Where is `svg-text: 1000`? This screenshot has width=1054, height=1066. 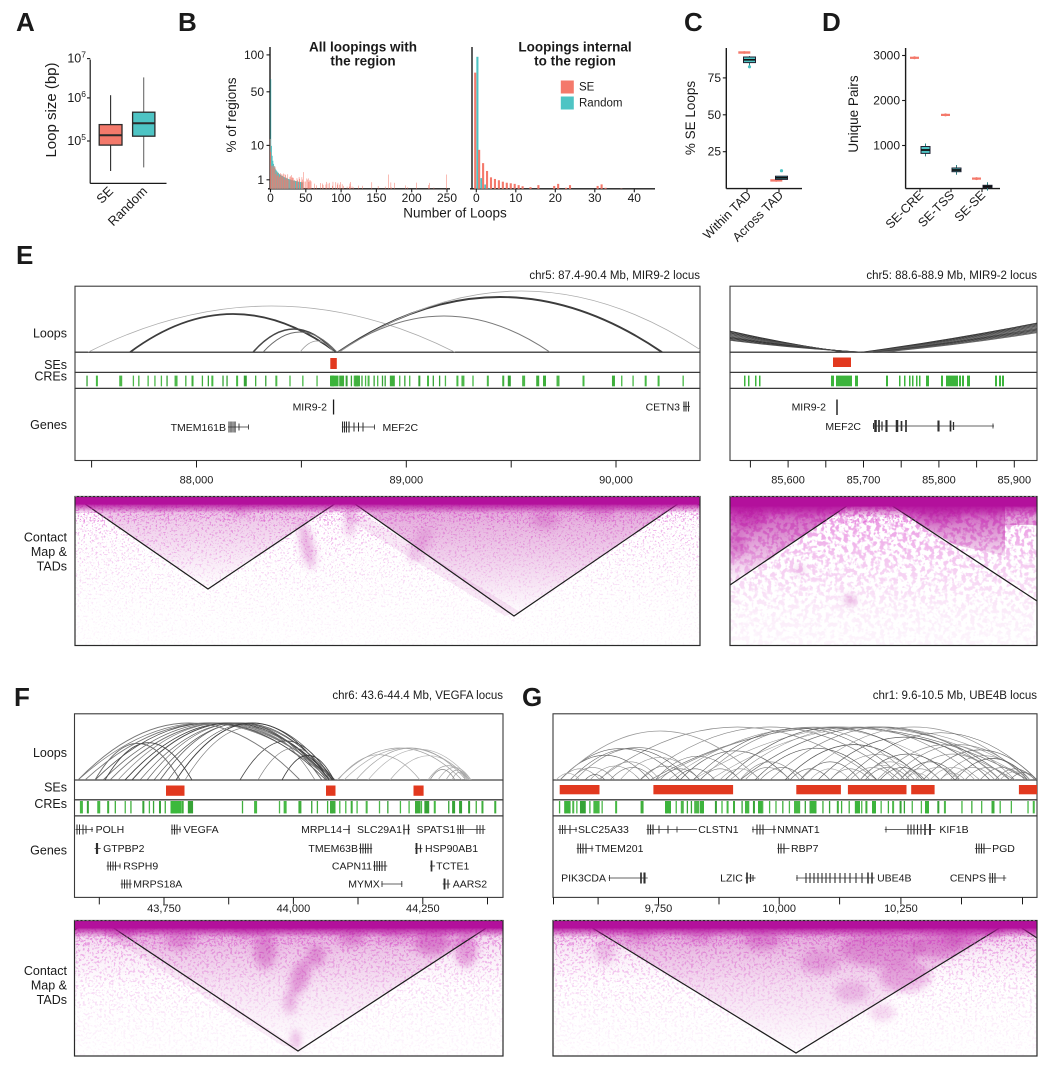
svg-text: 1000 is located at coordinates (886, 146).